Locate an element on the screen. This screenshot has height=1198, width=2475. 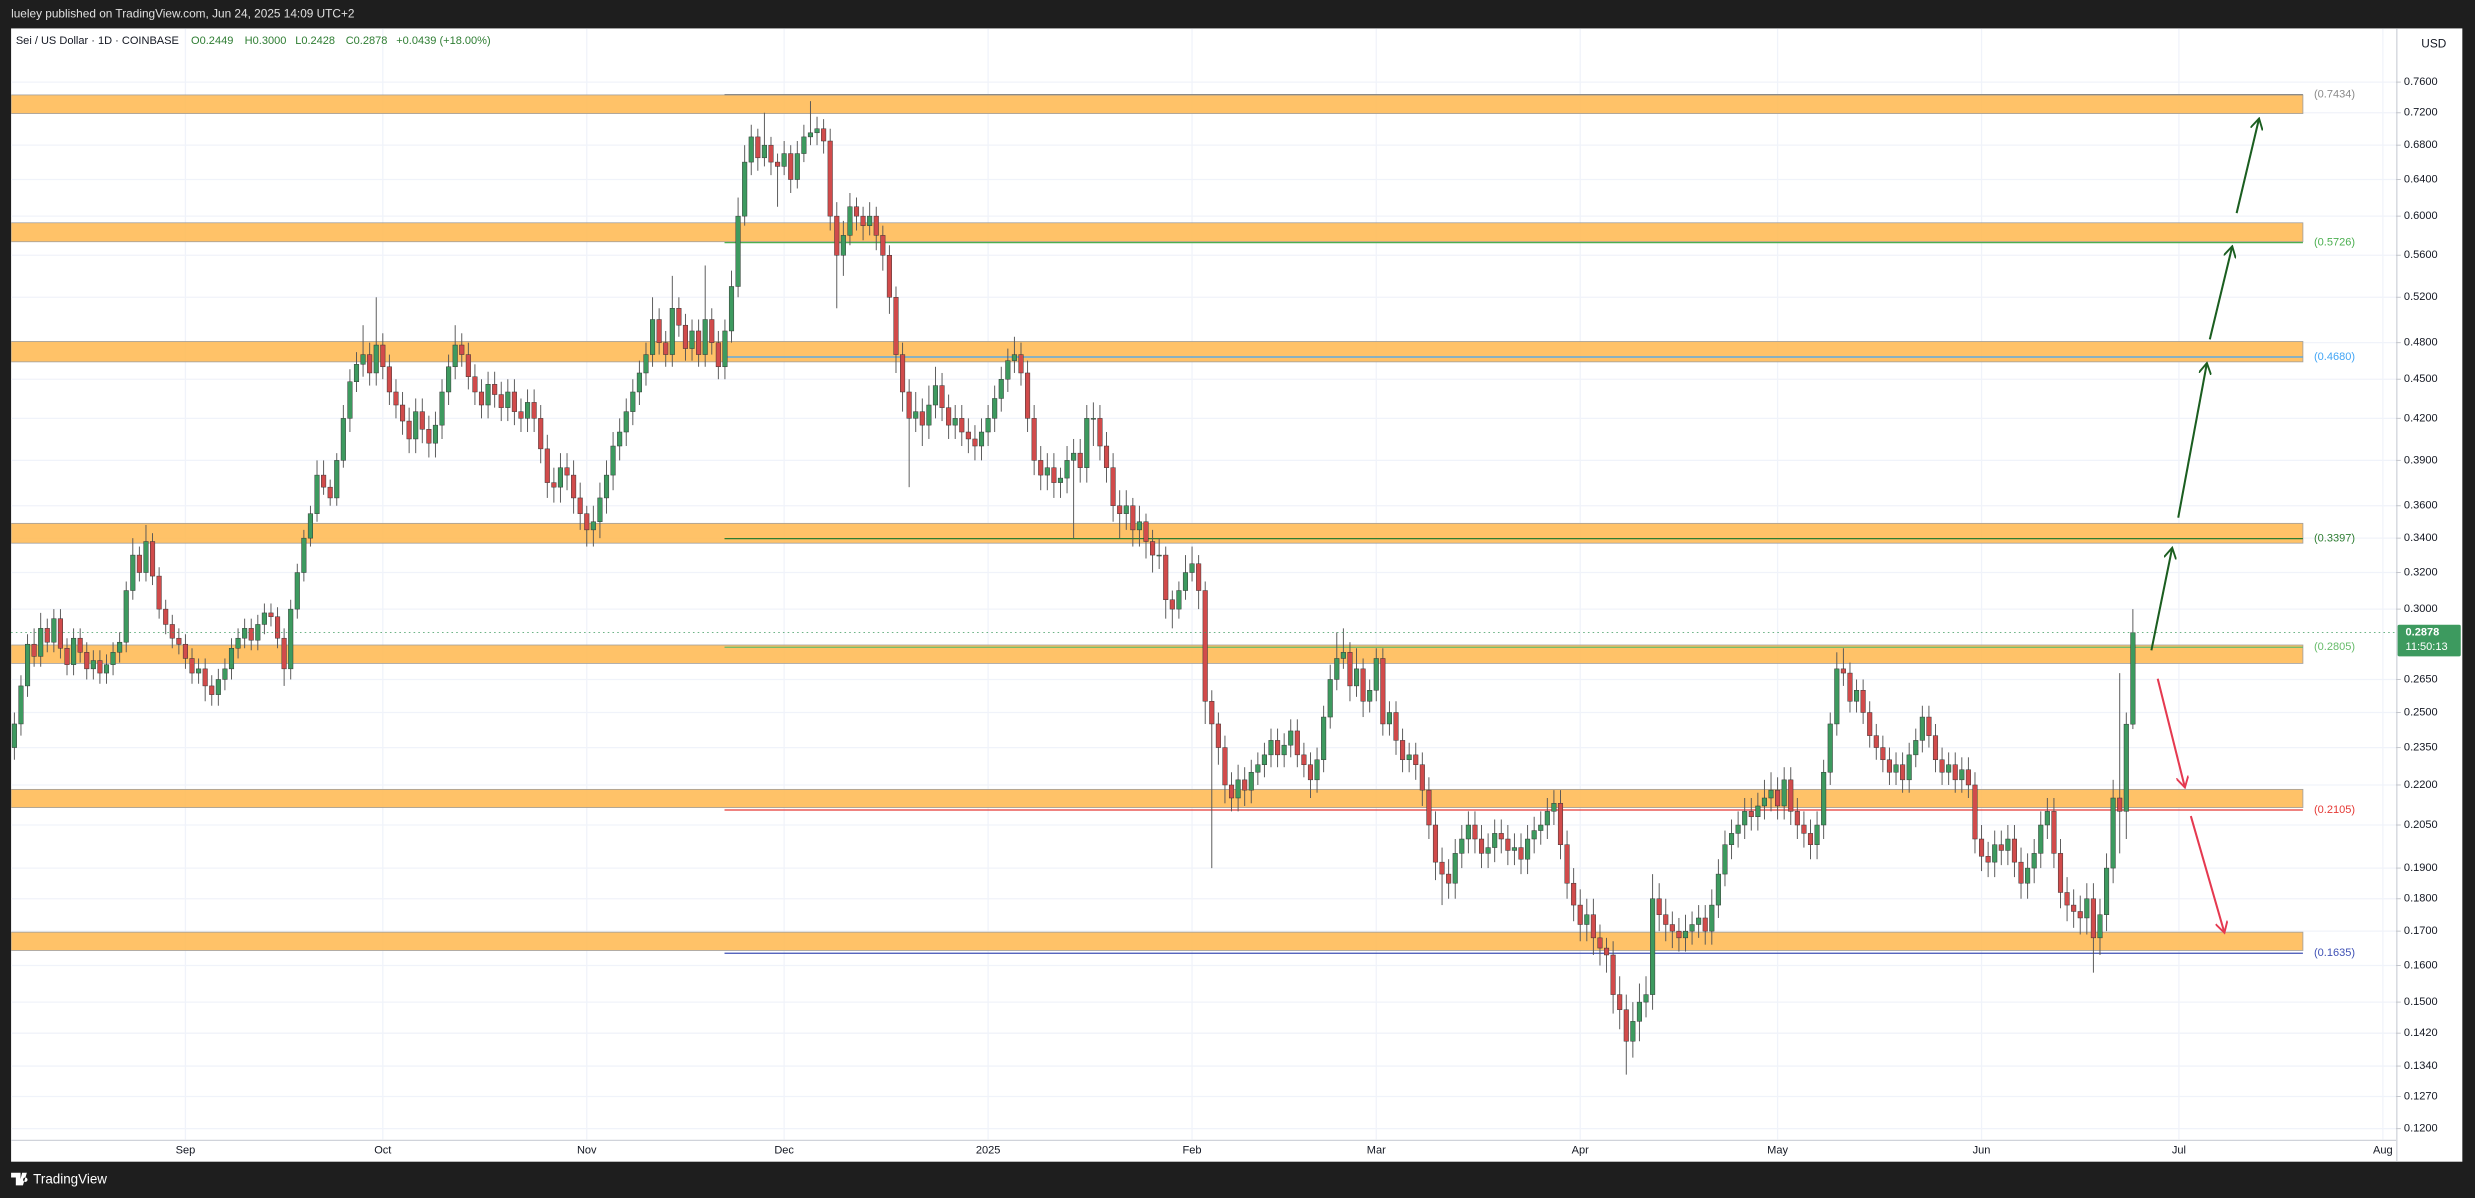
y-tick-label: 0.3000 is located at coordinates (2421, 609).